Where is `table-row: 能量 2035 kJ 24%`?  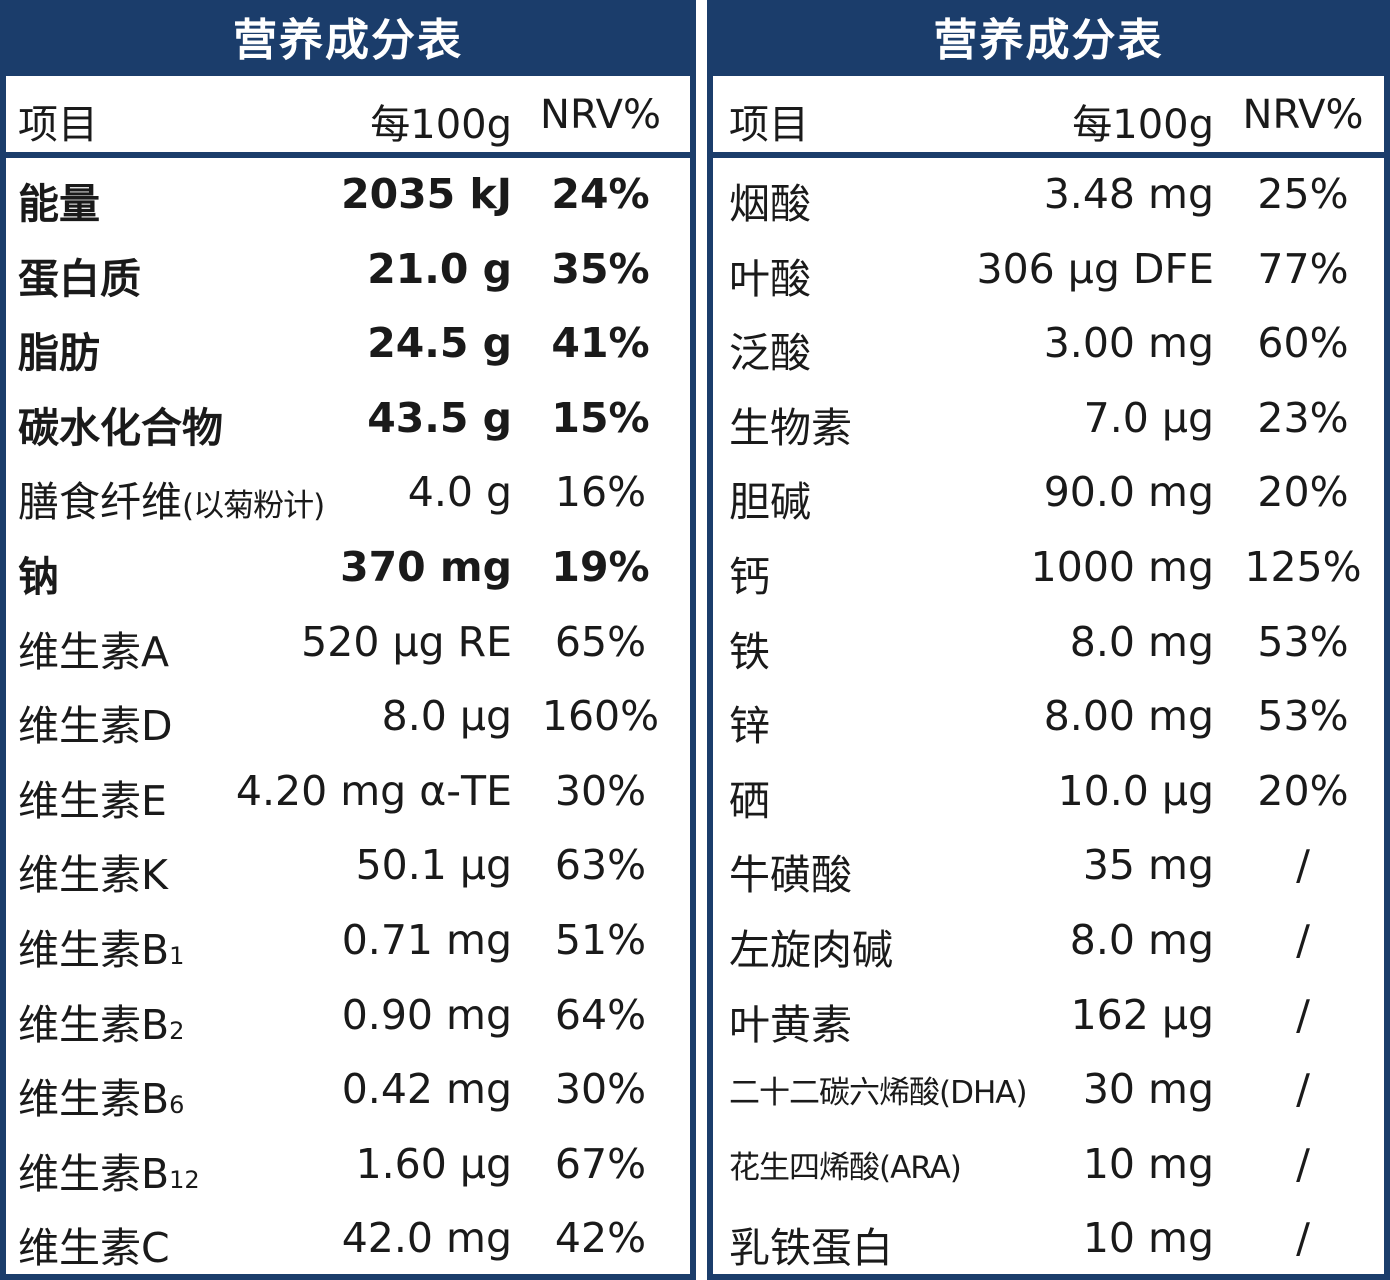
table-row: 能量 2035 kJ 24% is located at coordinates (348, 195).